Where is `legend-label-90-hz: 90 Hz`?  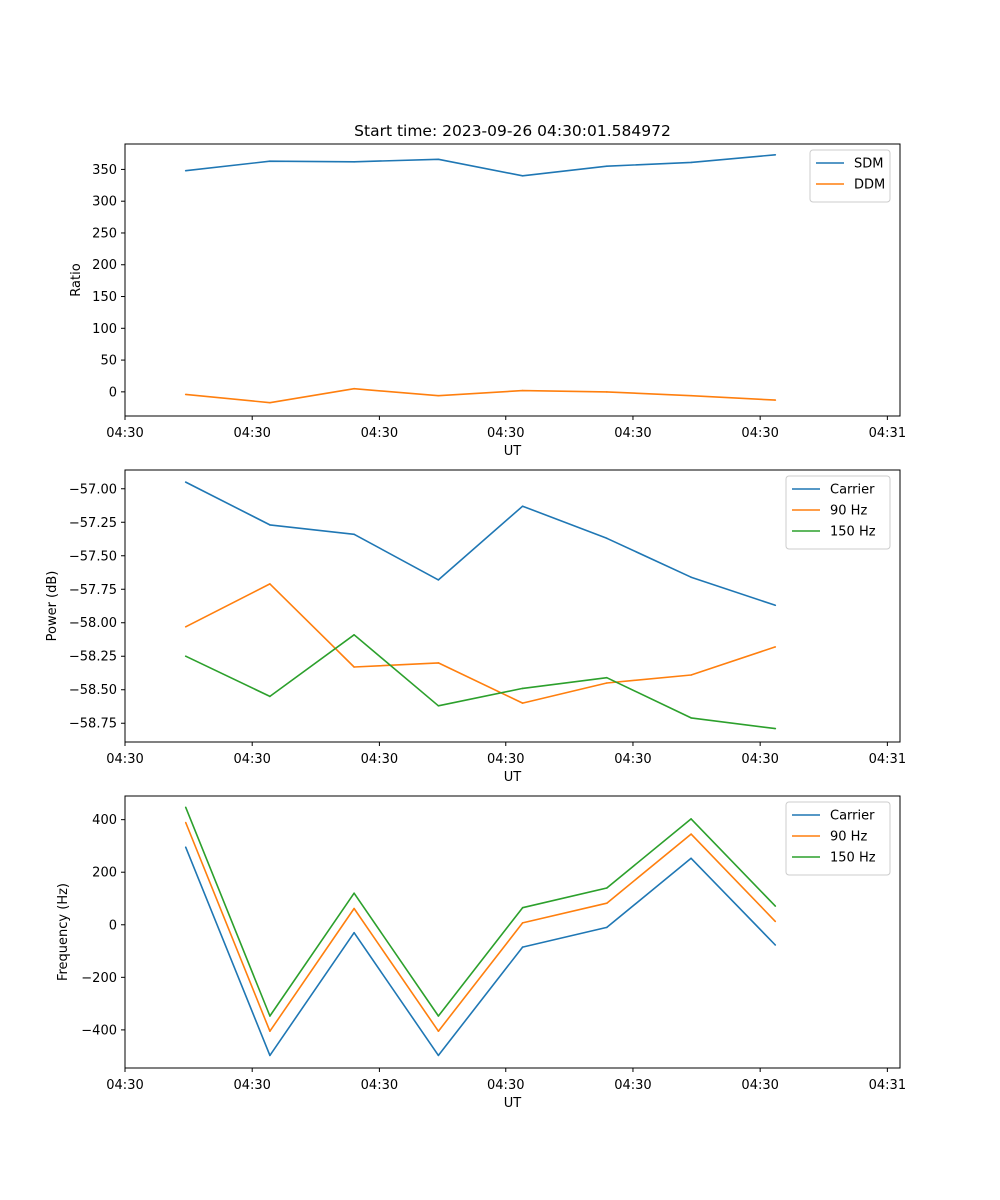
legend-label-90-hz: 90 Hz is located at coordinates (848, 511).